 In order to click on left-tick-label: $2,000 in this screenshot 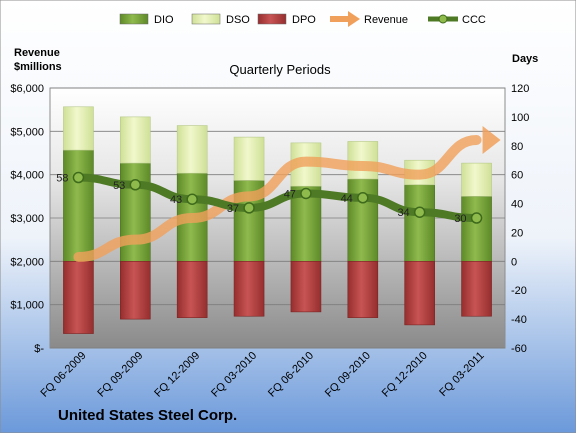, I will do `click(27, 262)`.